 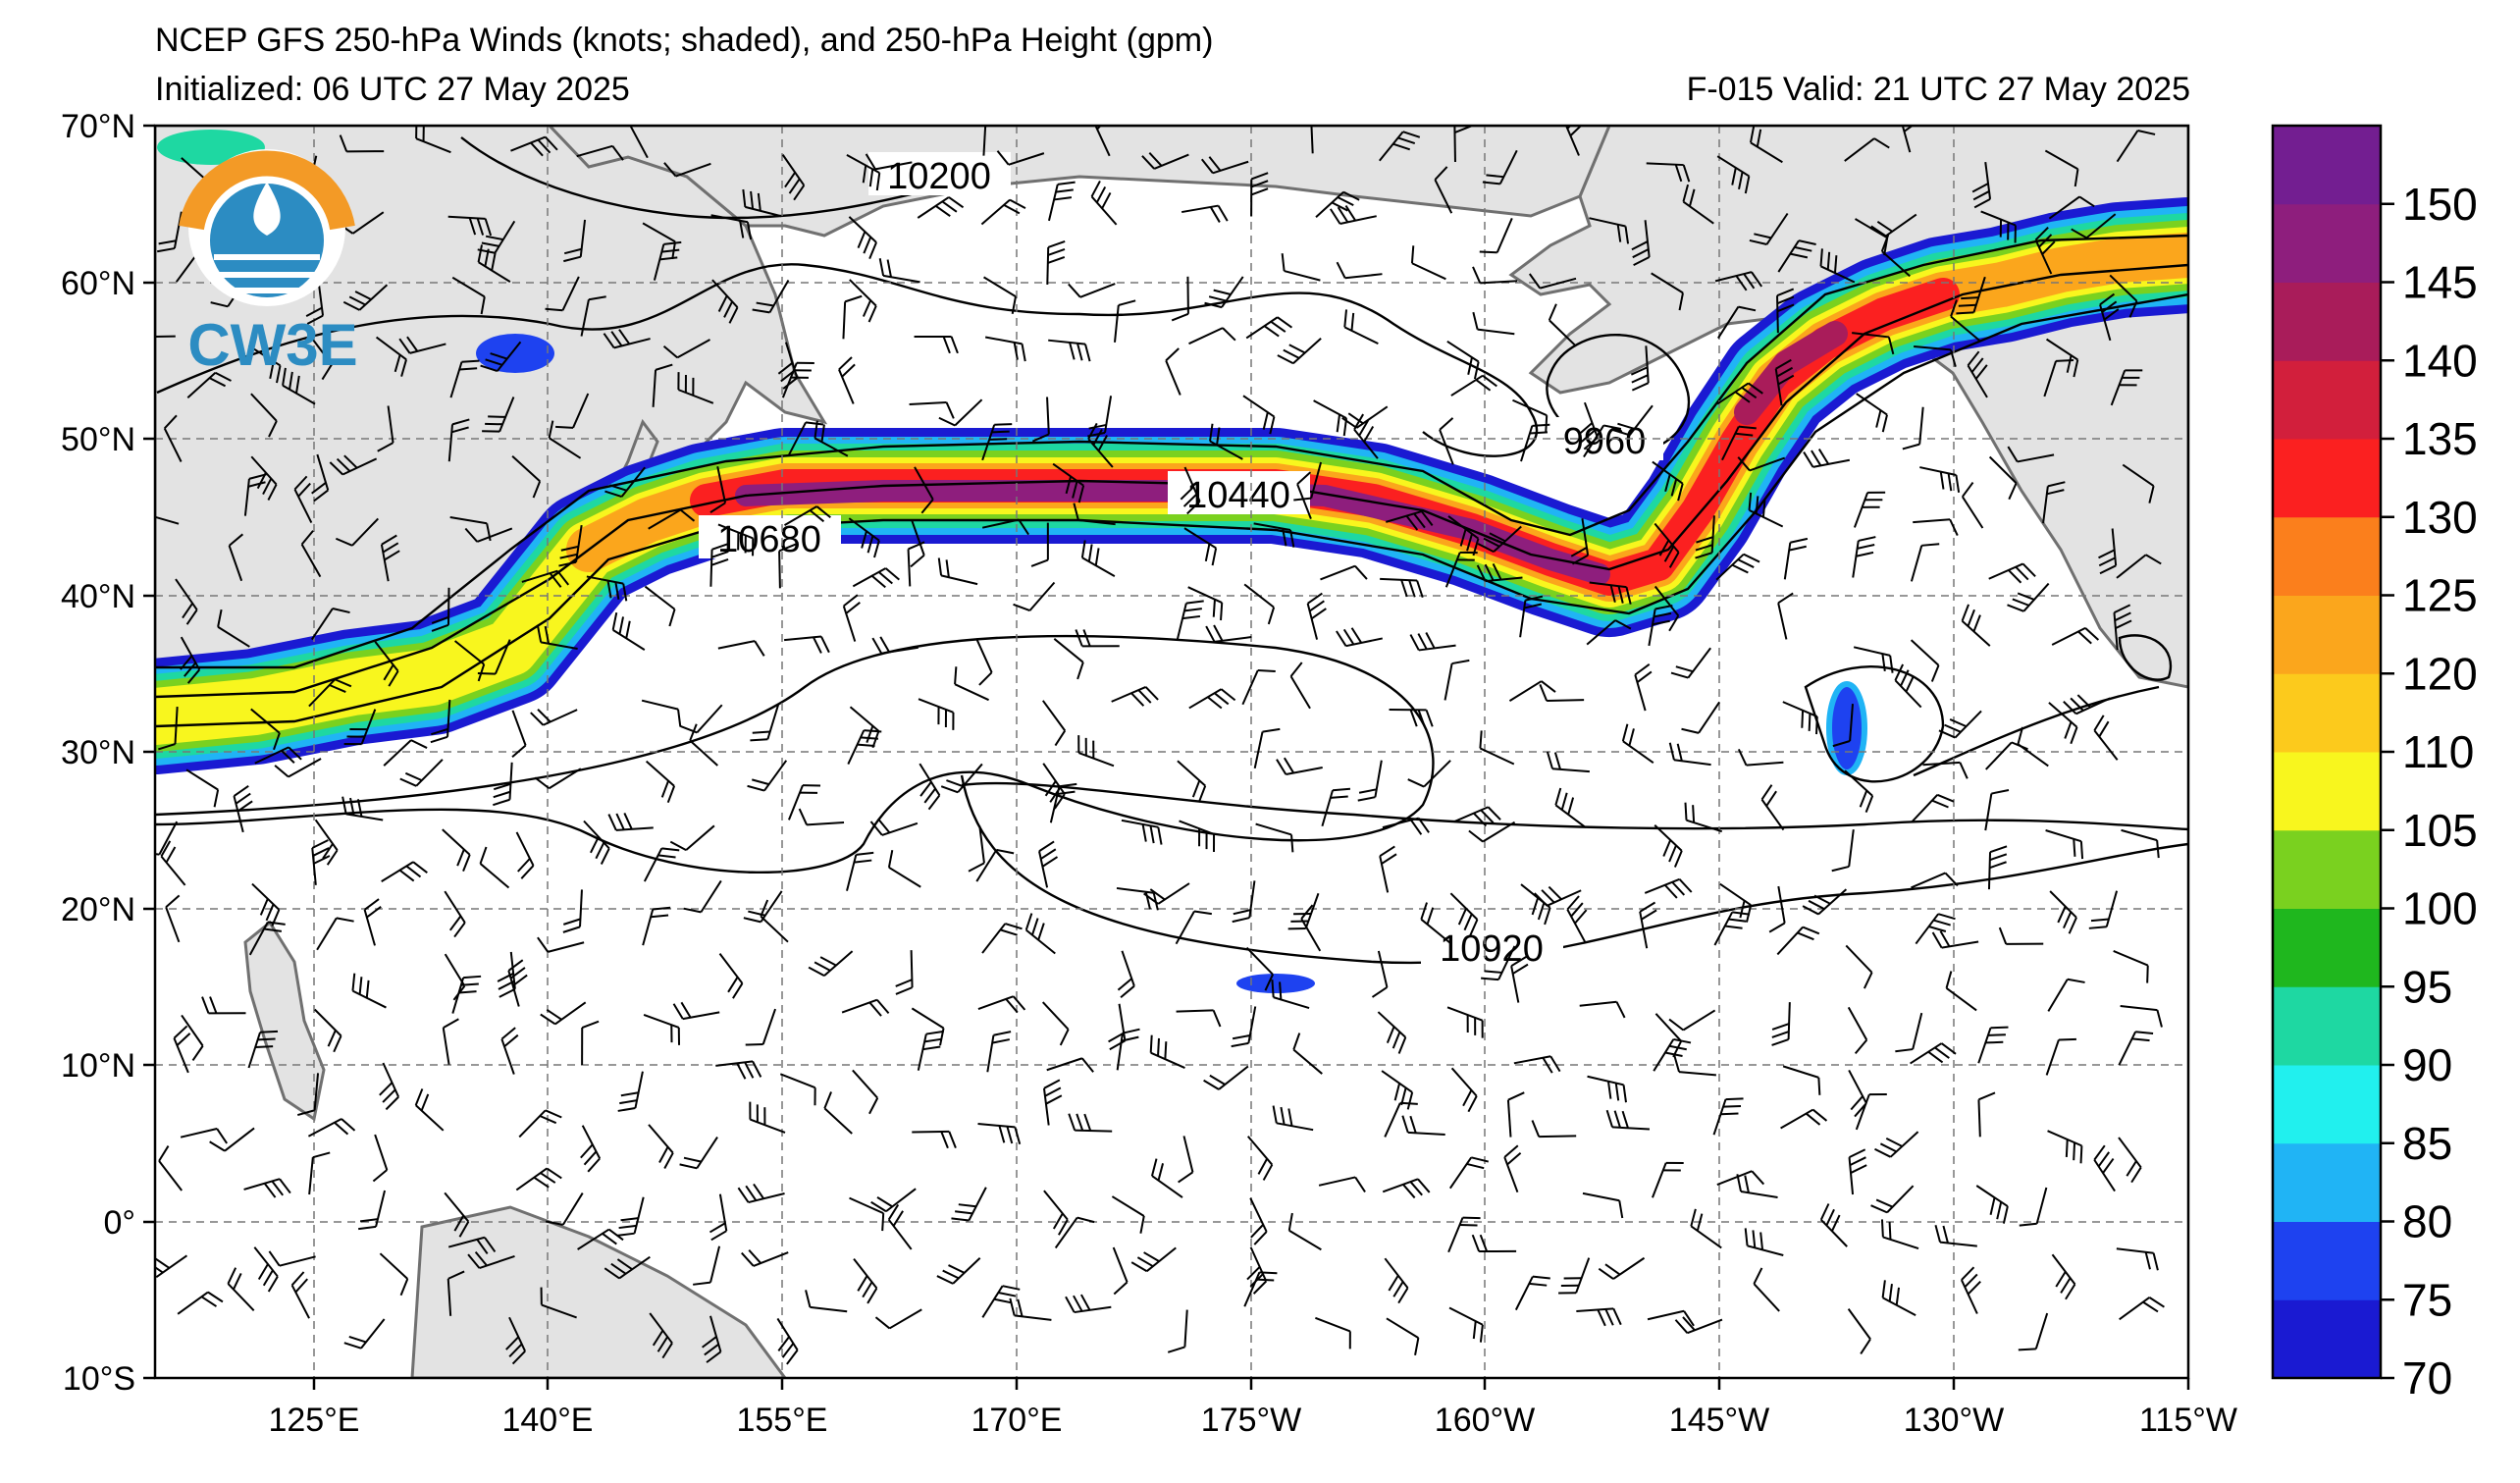 What do you see at coordinates (781, 1420) in the screenshot?
I see `lon-label: 155°E` at bounding box center [781, 1420].